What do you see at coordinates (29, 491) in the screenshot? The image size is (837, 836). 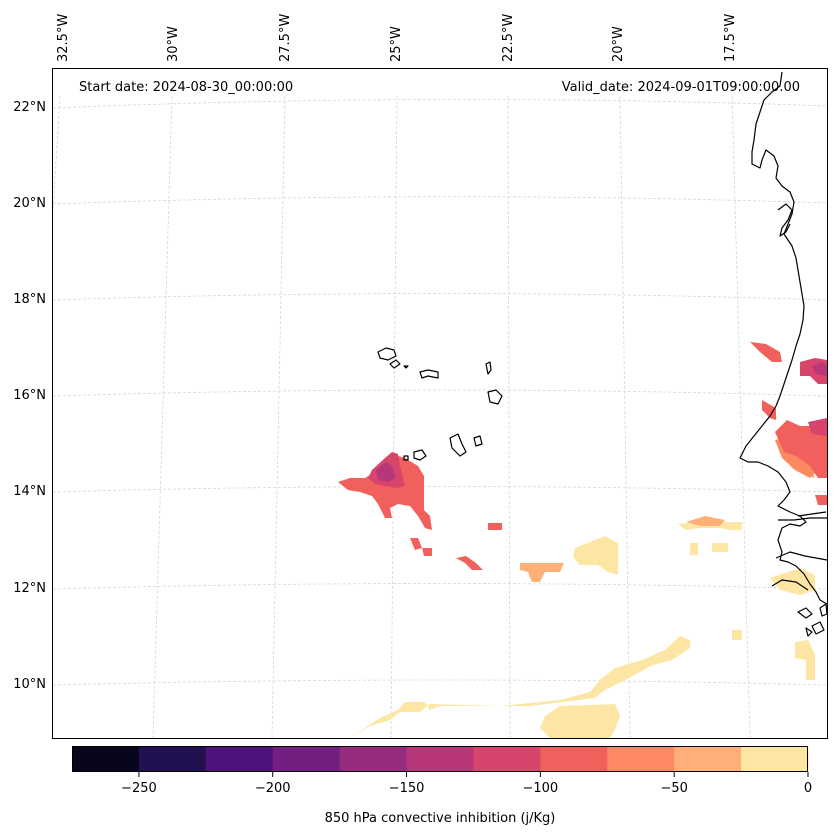 I see `lat-label: 14°N` at bounding box center [29, 491].